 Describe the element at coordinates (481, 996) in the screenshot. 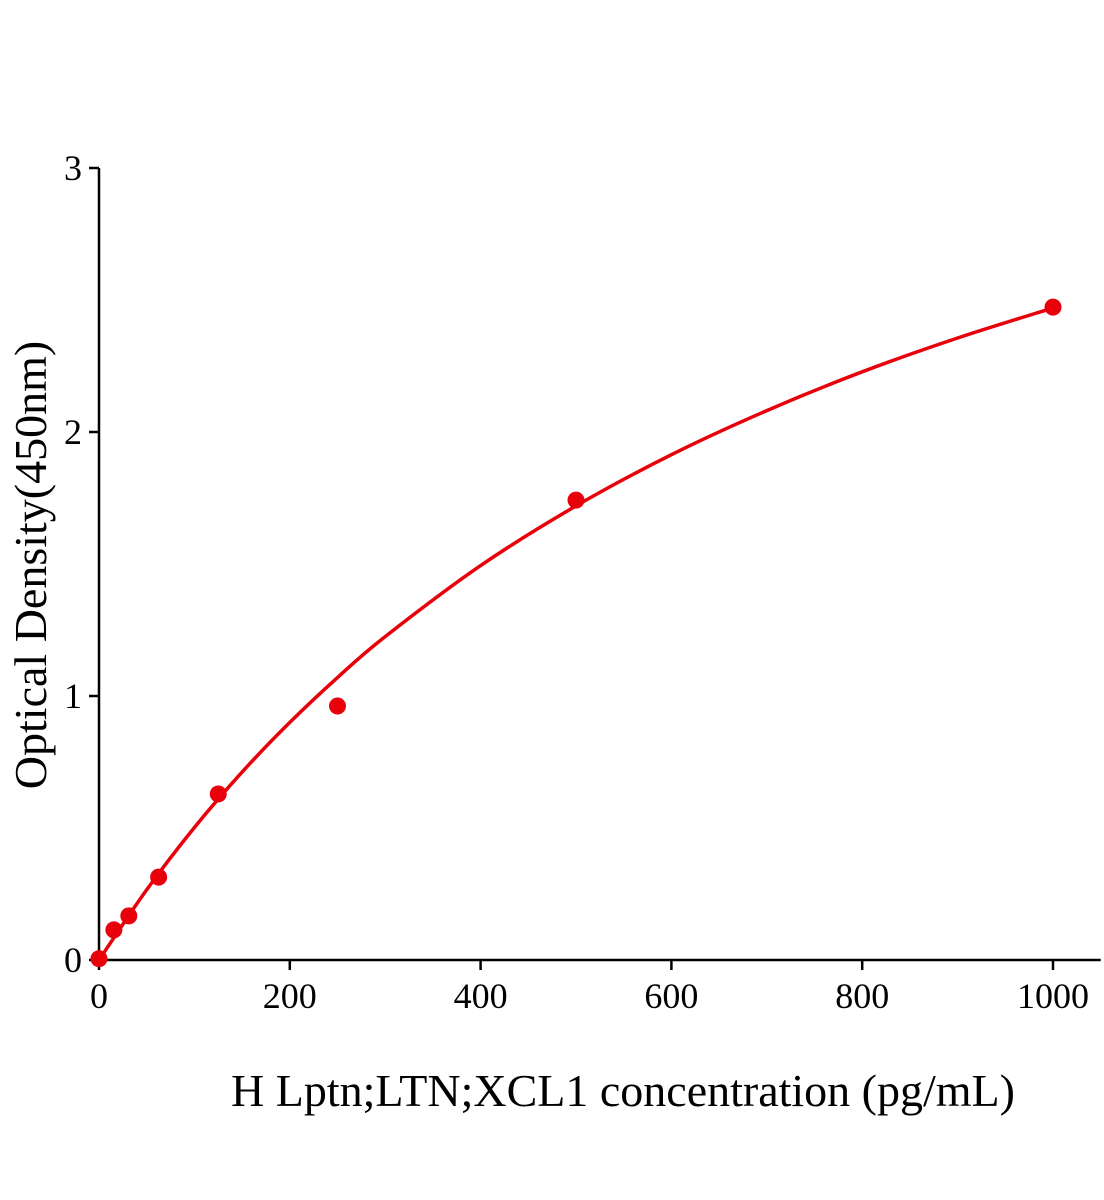

I see `x-tick-label: 400` at that location.